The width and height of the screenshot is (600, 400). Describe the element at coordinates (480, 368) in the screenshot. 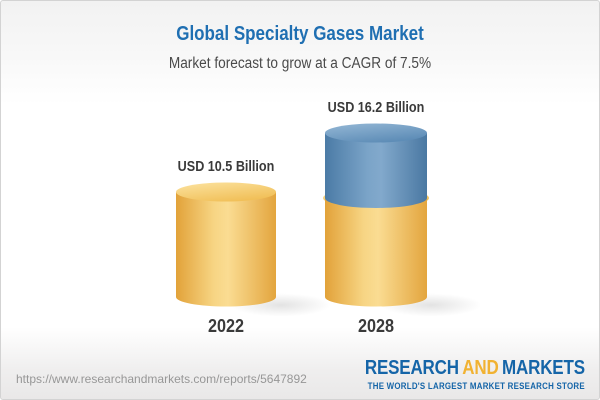

I see `logo-word-and: AND` at that location.